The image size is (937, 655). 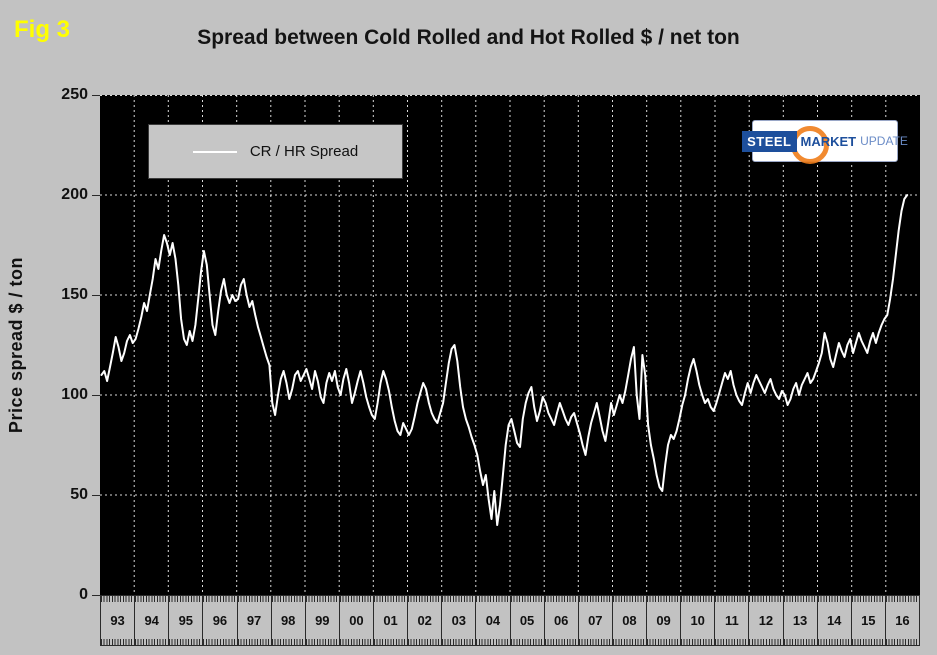 What do you see at coordinates (74, 294) in the screenshot?
I see `y-tick-label: 150` at bounding box center [74, 294].